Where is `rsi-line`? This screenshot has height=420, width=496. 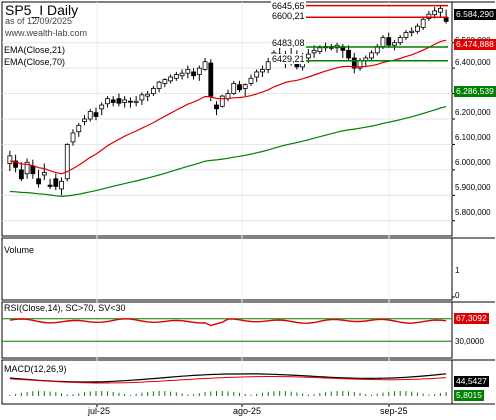 rsi-line is located at coordinates (228, 322).